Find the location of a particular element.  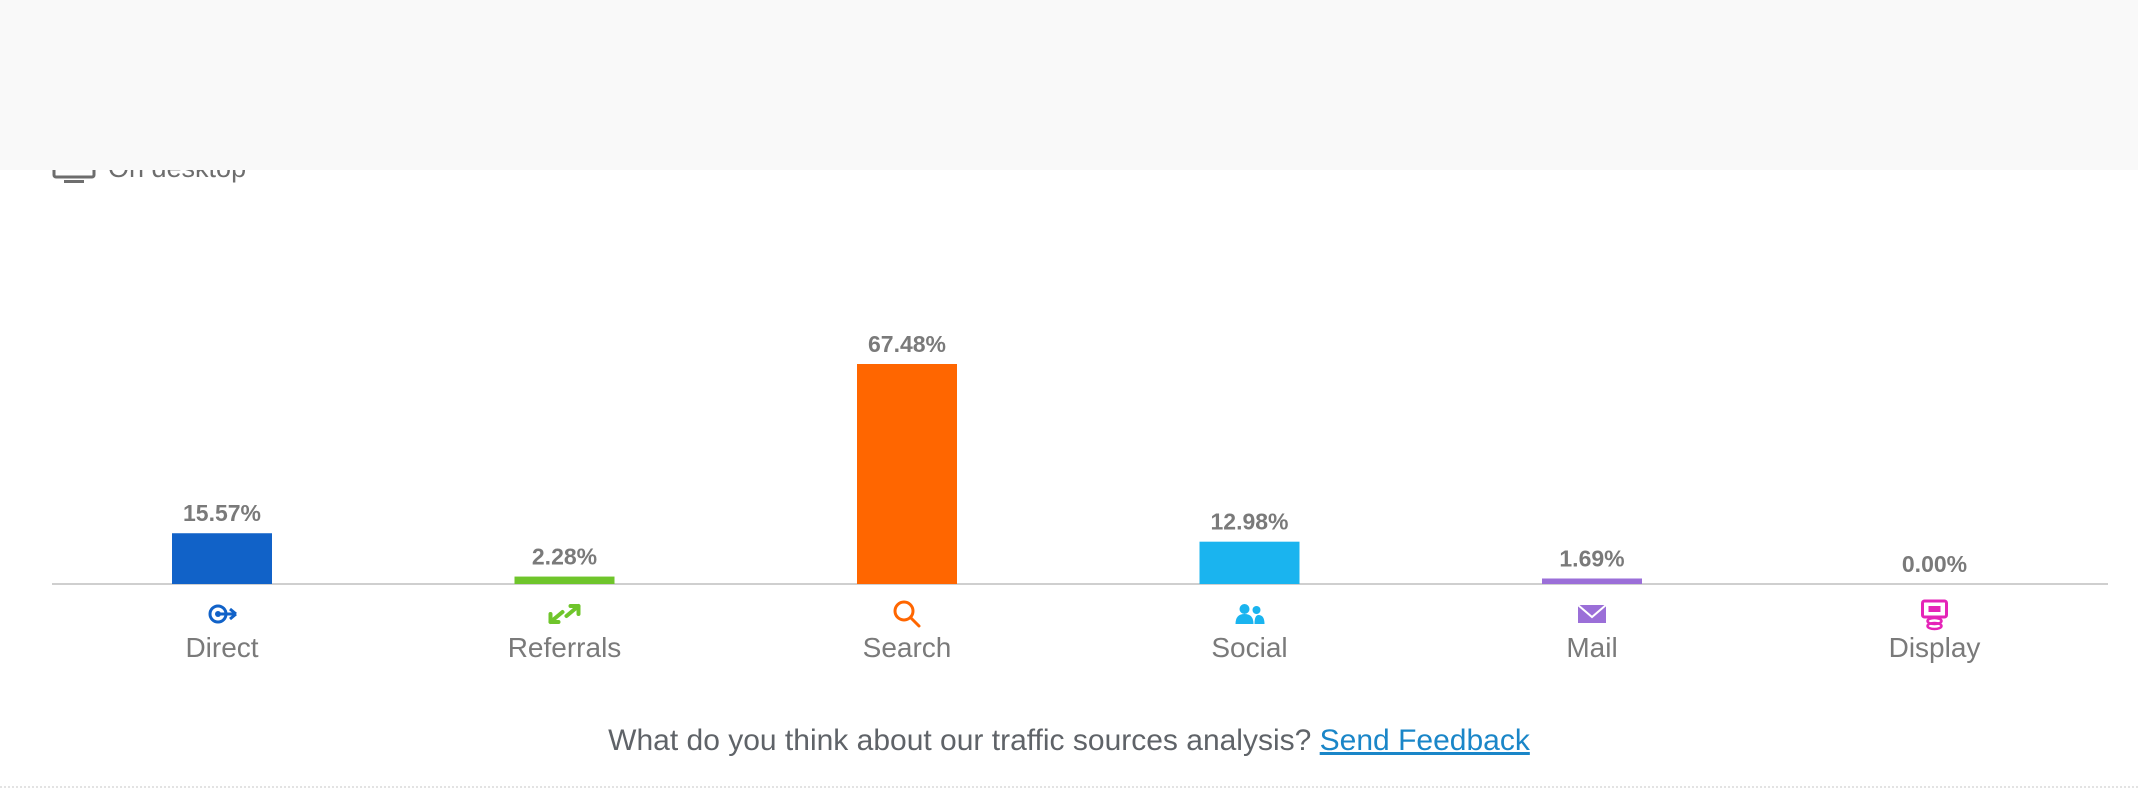

search-icon-lens is located at coordinates (904, 611).